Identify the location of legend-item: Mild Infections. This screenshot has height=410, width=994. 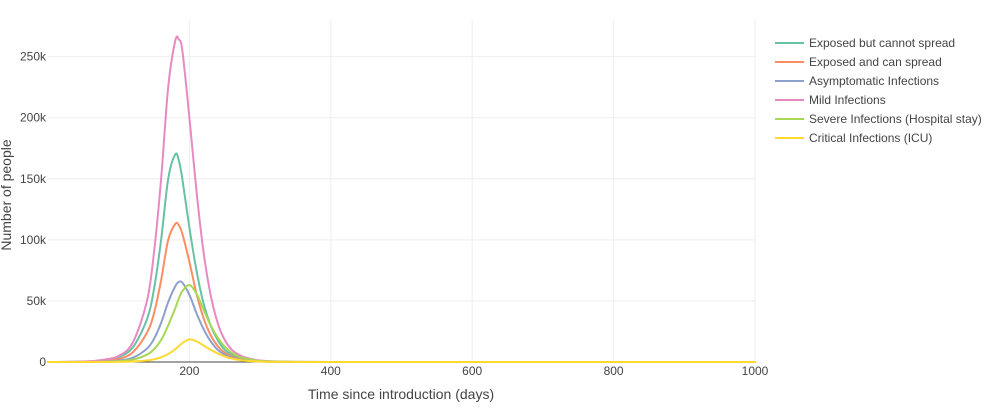
(830, 100).